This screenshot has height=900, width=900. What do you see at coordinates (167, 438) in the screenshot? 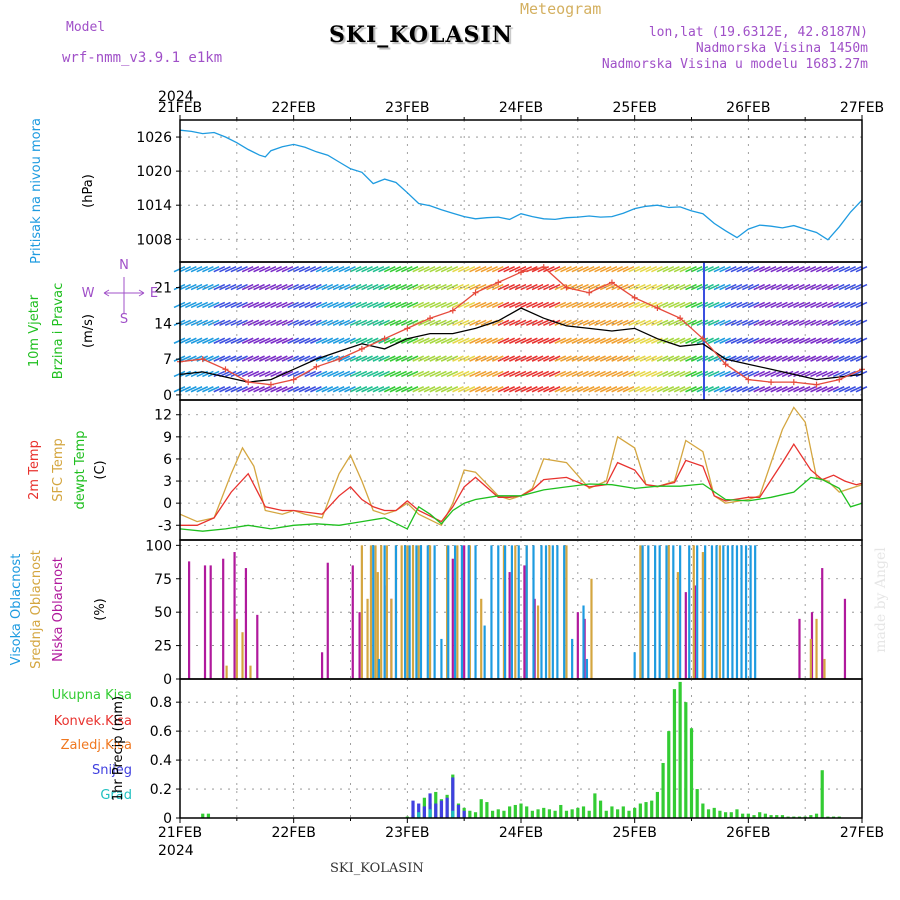
I see `y-tick-label: 9` at bounding box center [167, 438].